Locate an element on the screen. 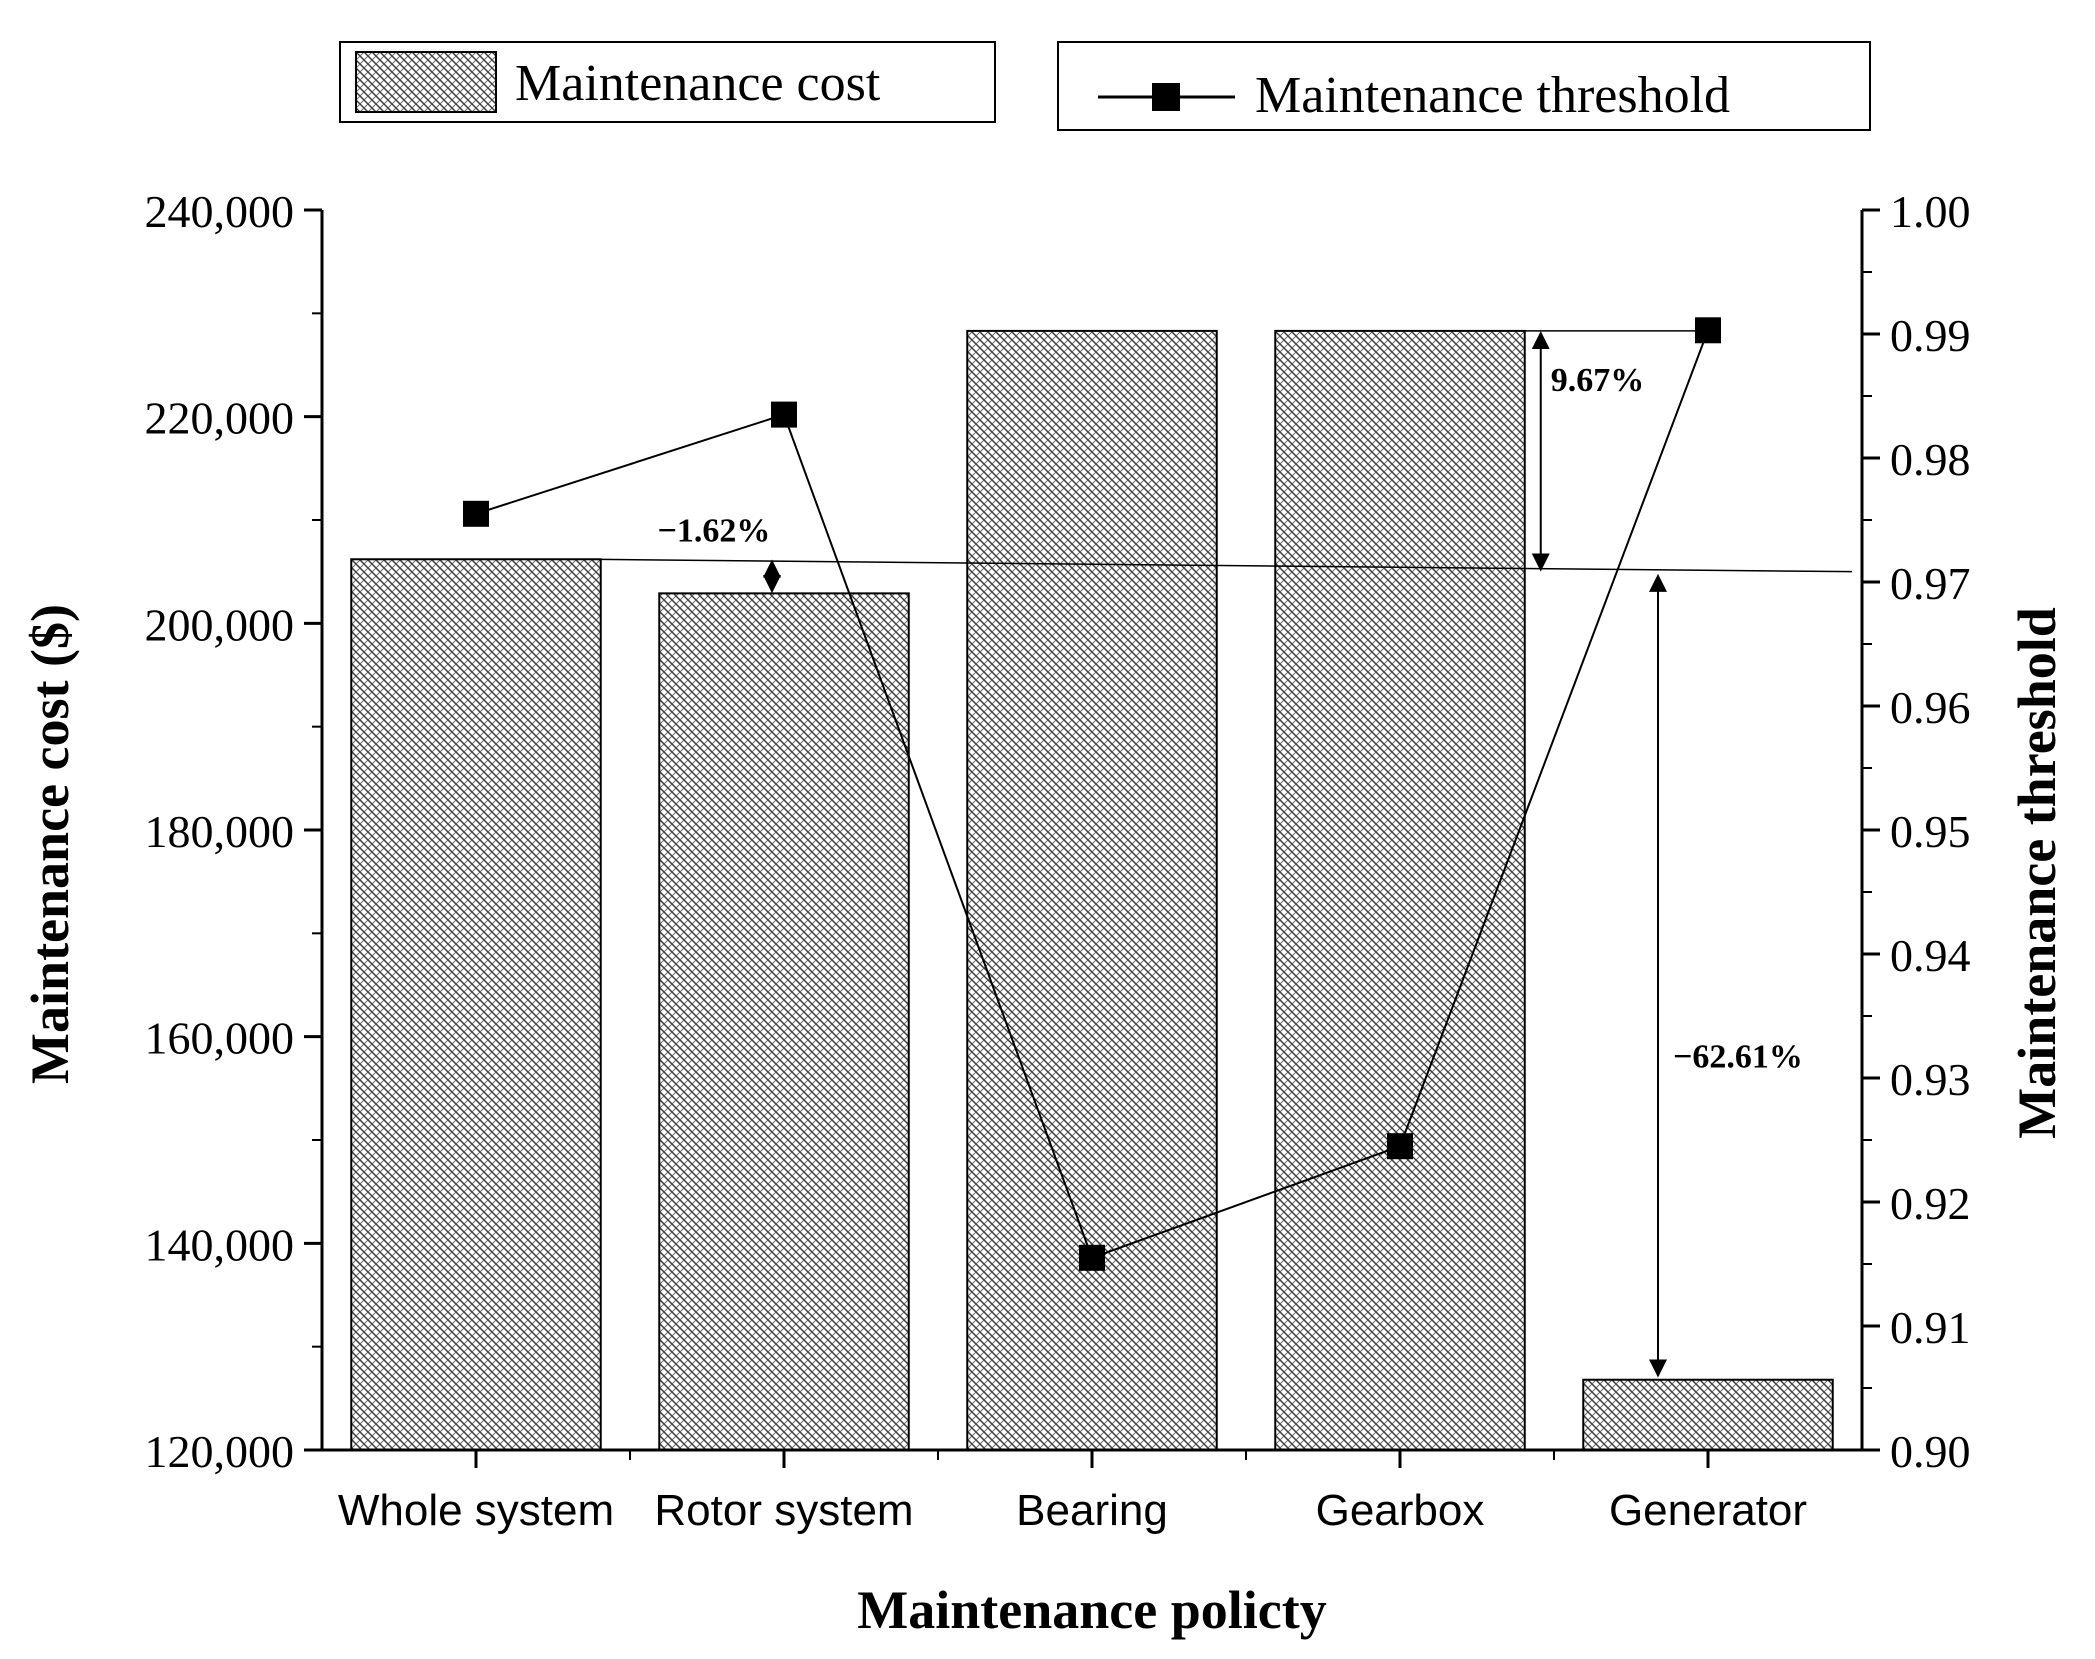  y-tick-label: 240,000 is located at coordinates (220, 211).